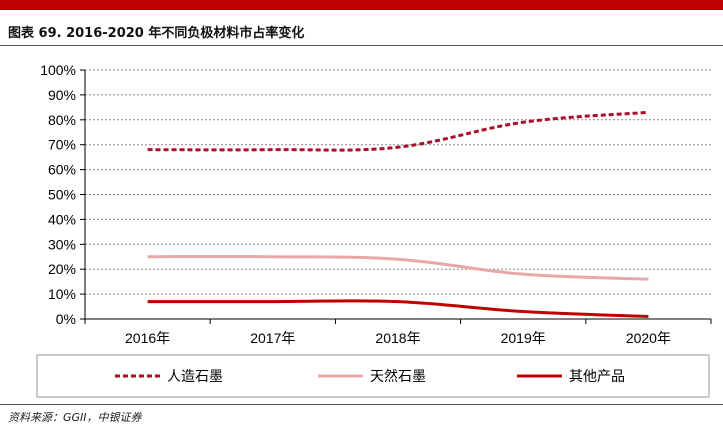 This screenshot has height=432, width=723. Describe the element at coordinates (398, 268) in the screenshot. I see `series-line-natural-graphite` at that location.